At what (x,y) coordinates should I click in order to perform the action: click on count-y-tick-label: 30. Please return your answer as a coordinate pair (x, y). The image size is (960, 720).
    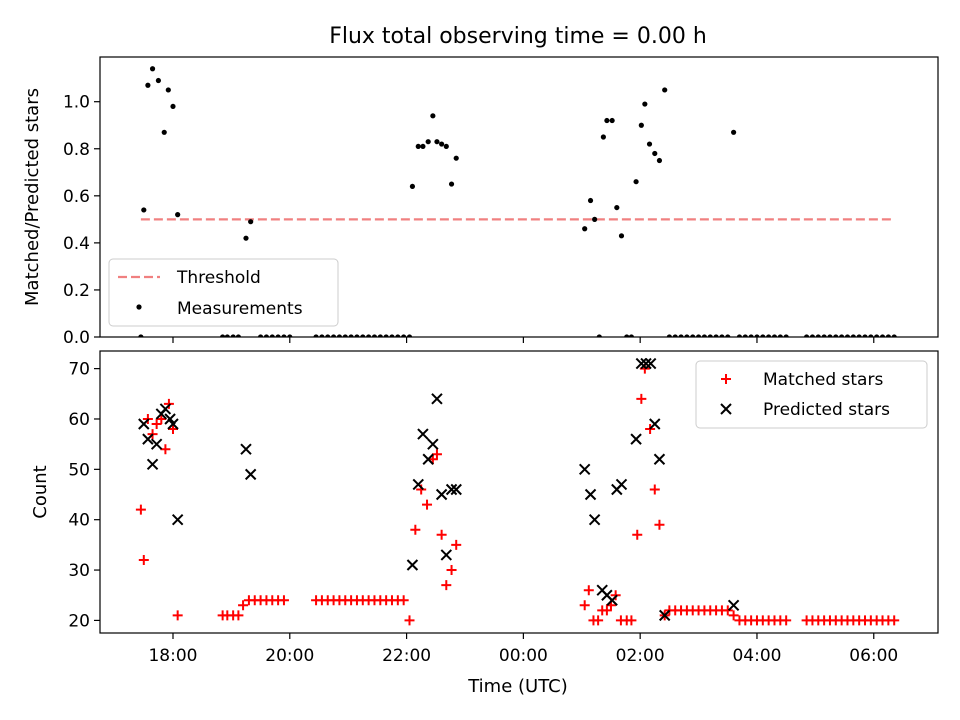
    Looking at the image, I should click on (79, 571).